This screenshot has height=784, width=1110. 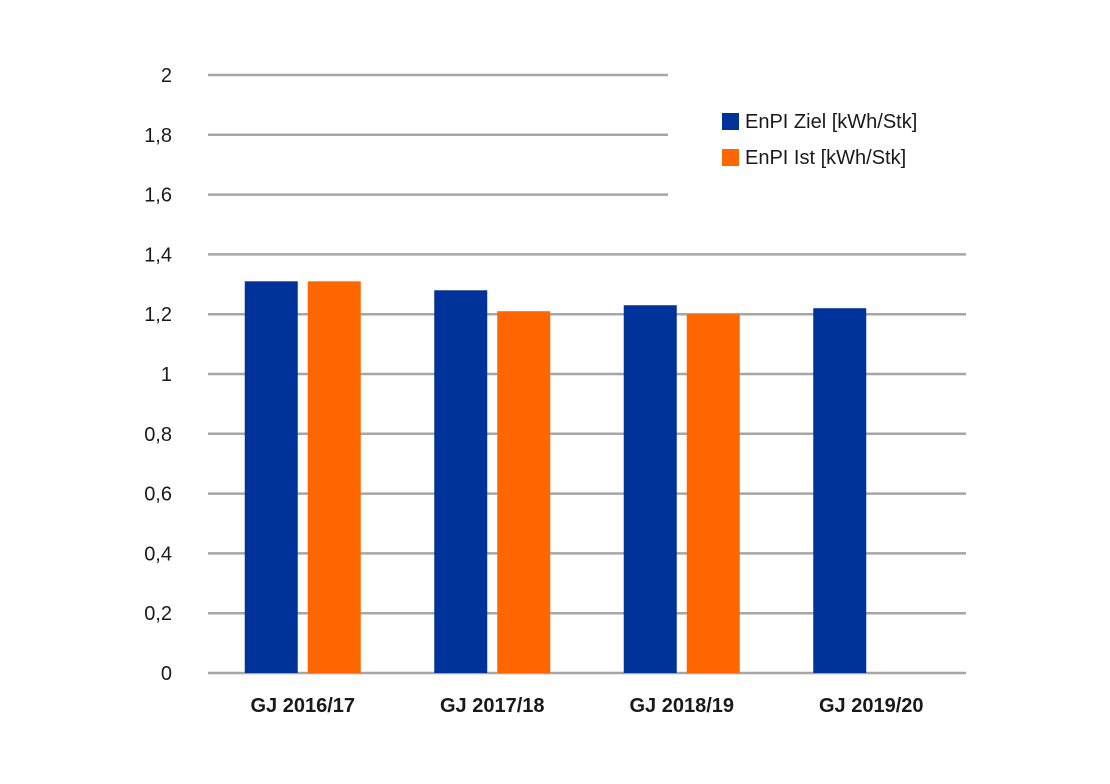 I want to click on y-tick-label: 2, so click(x=166, y=76).